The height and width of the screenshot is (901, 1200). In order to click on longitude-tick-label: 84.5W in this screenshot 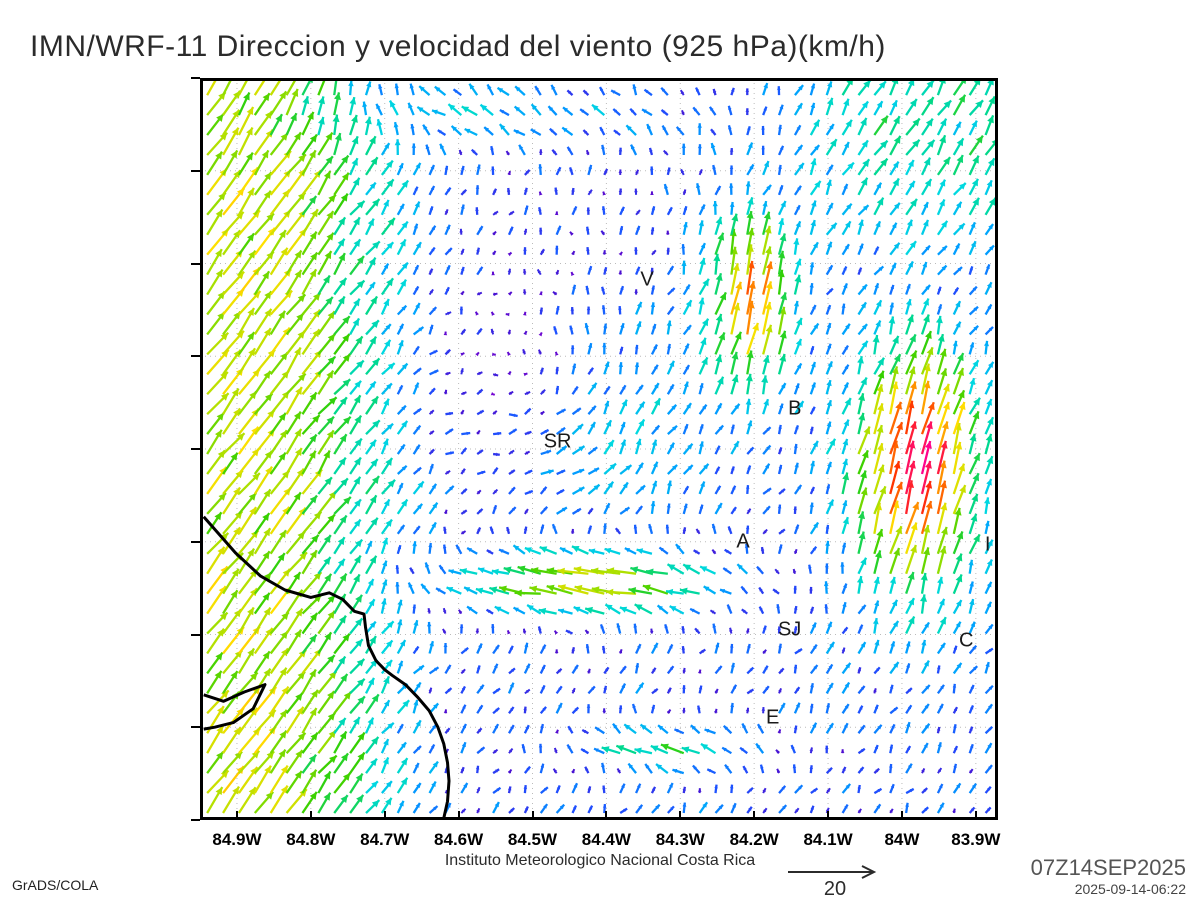, I will do `click(532, 840)`.